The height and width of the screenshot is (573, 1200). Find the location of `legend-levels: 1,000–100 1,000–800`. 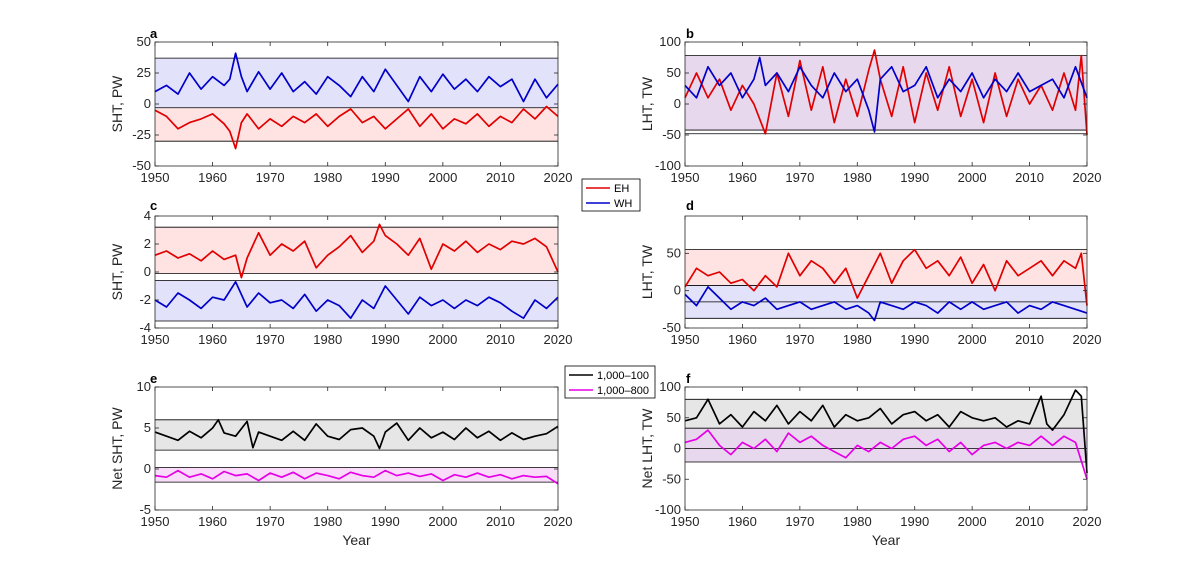

legend-levels: 1,000–100 1,000–800 is located at coordinates (610, 382).